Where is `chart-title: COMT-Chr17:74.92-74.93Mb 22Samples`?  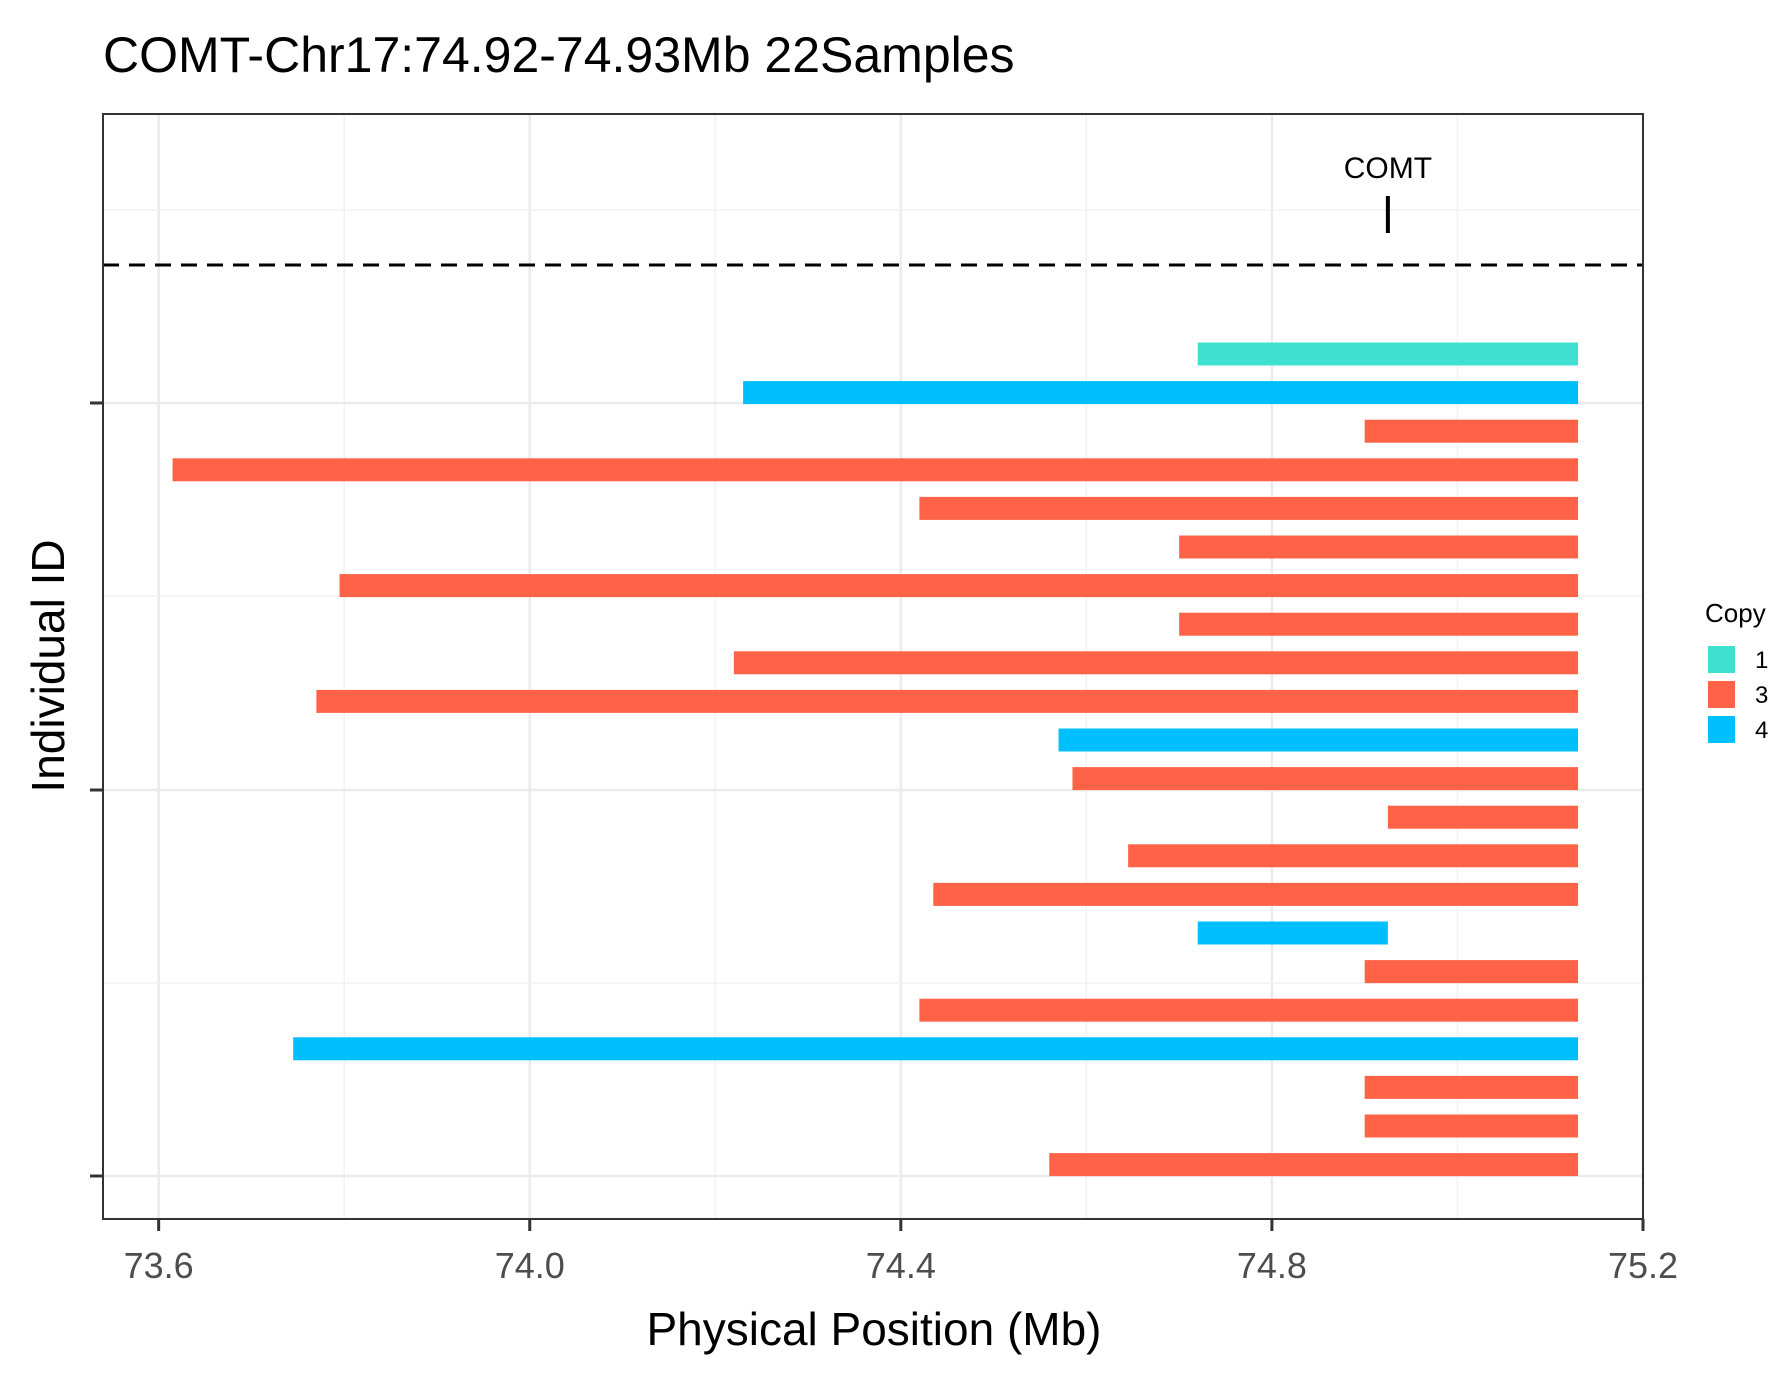
chart-title: COMT-Chr17:74.92-74.93Mb 22Samples is located at coordinates (559, 55).